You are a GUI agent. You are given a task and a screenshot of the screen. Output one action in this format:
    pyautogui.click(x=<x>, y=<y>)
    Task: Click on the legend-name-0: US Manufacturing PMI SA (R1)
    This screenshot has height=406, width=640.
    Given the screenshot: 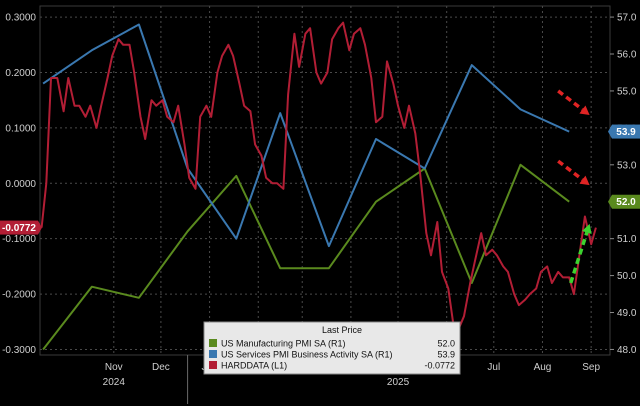 What is the action you would take?
    pyautogui.click(x=283, y=344)
    